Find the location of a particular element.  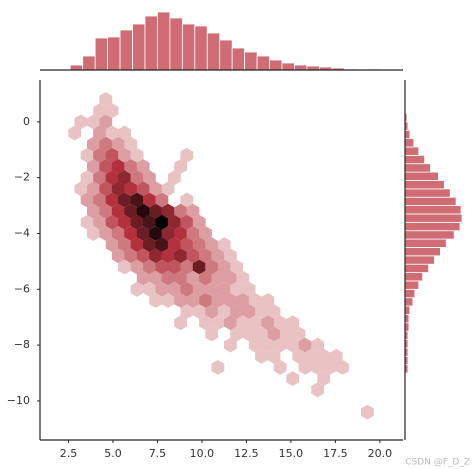

x-tick-label: 5.0 is located at coordinates (113, 453).